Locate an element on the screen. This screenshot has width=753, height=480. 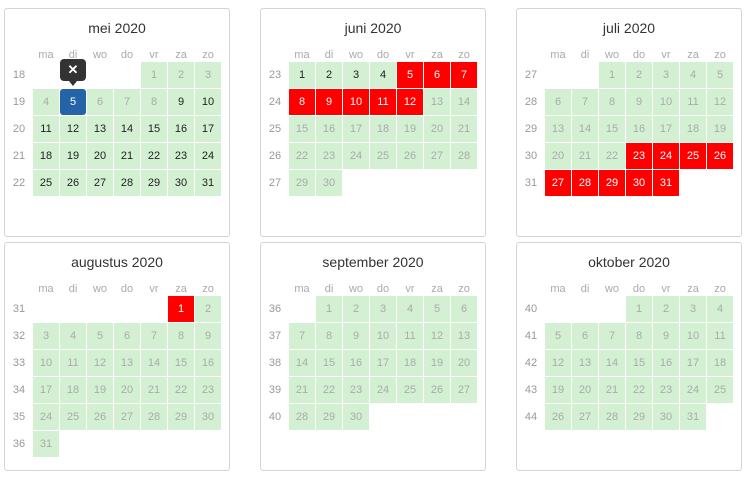
week-number: 43 is located at coordinates (531, 390).